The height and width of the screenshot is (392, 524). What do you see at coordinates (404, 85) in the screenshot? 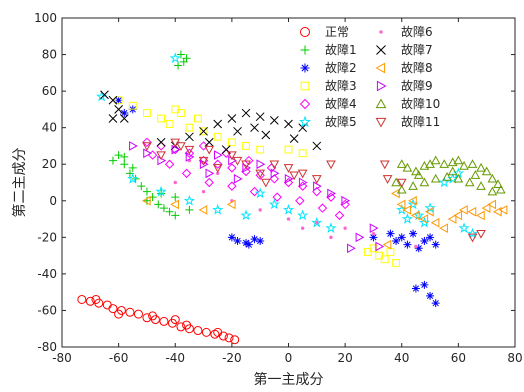
I see `legend-item-10: 故障9` at bounding box center [404, 85].